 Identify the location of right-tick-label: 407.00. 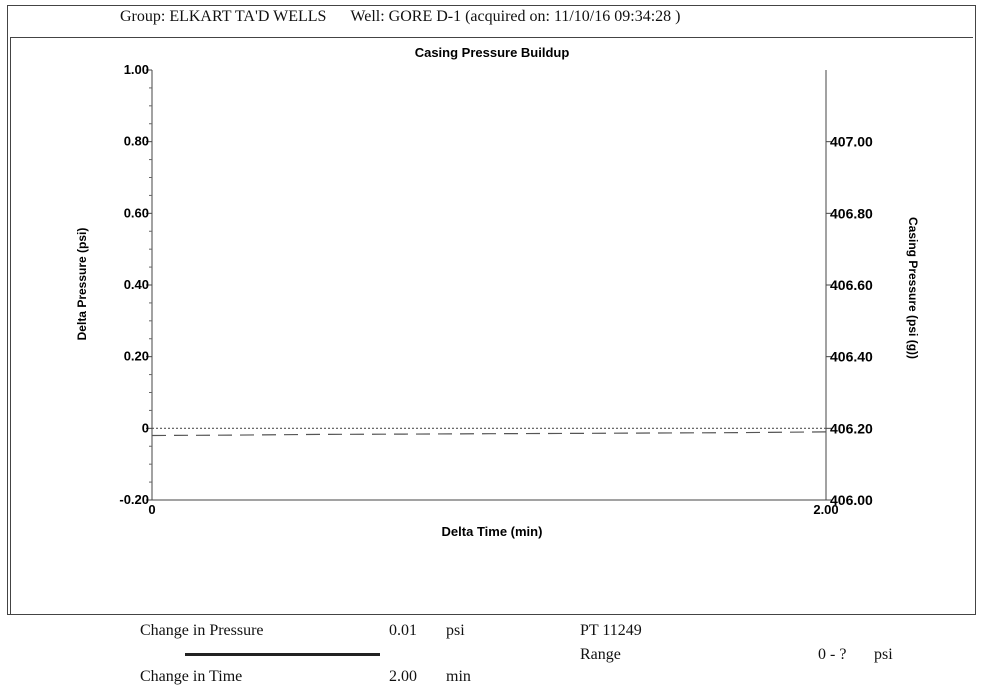
(851, 142).